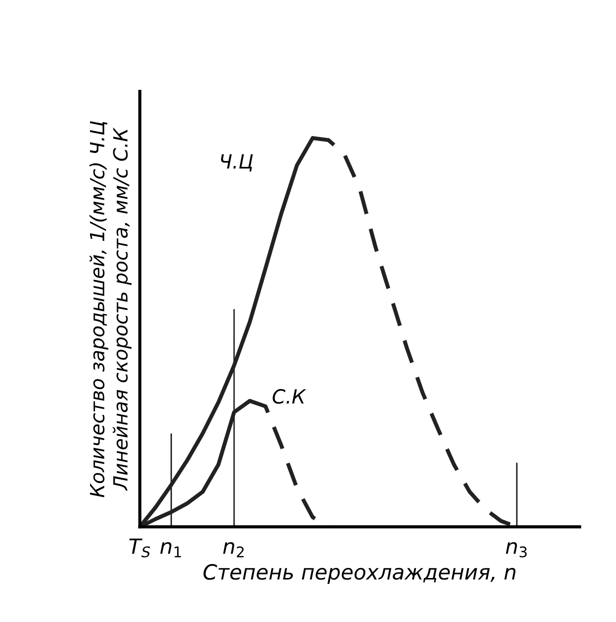 This screenshot has height=622, width=616. I want to click on x-tick-label: n$_{1}$, so click(170, 550).